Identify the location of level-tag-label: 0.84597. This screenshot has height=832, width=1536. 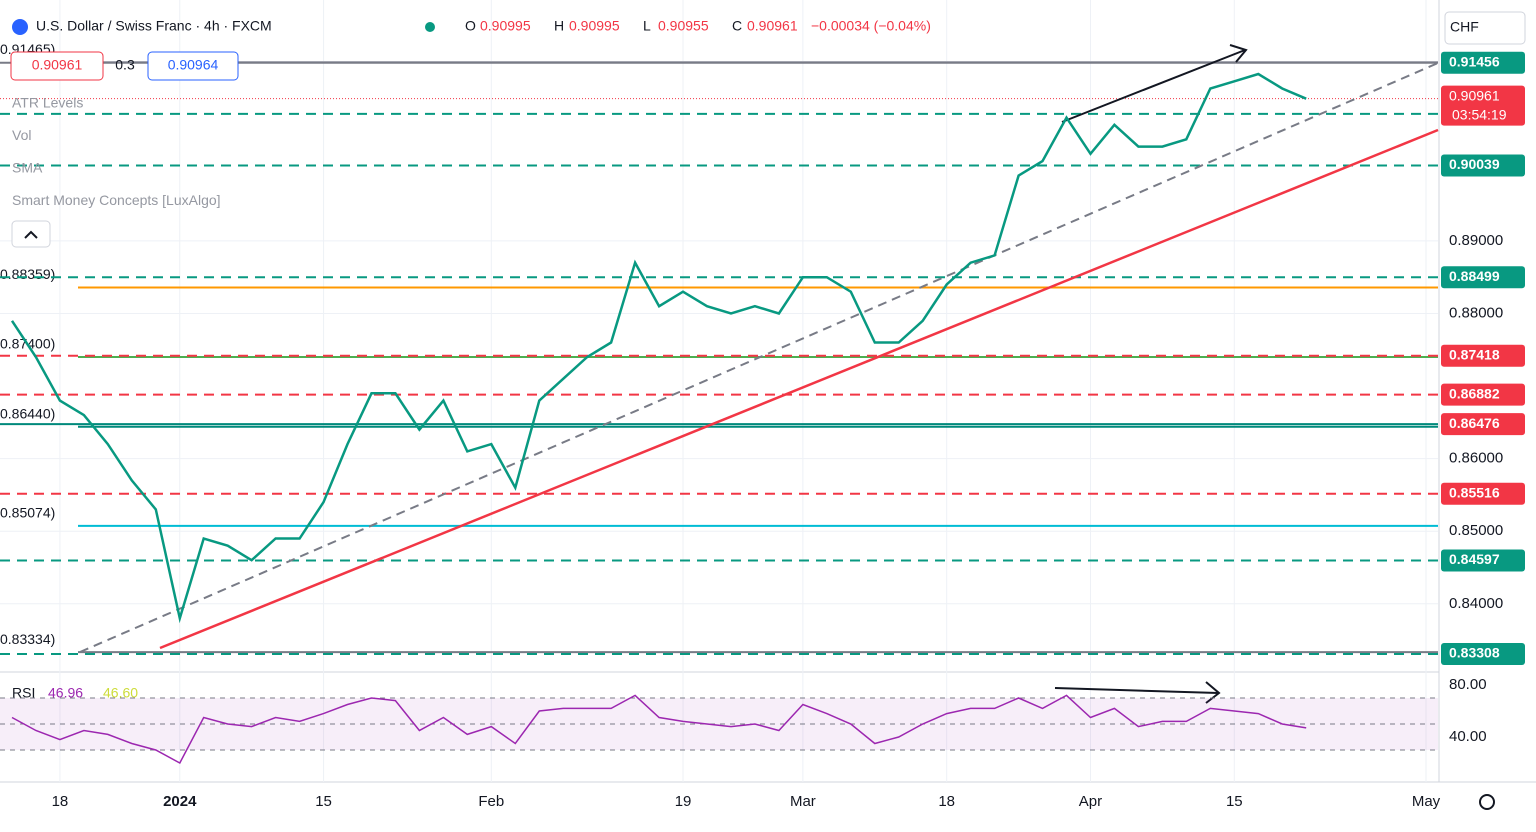
(1474, 559).